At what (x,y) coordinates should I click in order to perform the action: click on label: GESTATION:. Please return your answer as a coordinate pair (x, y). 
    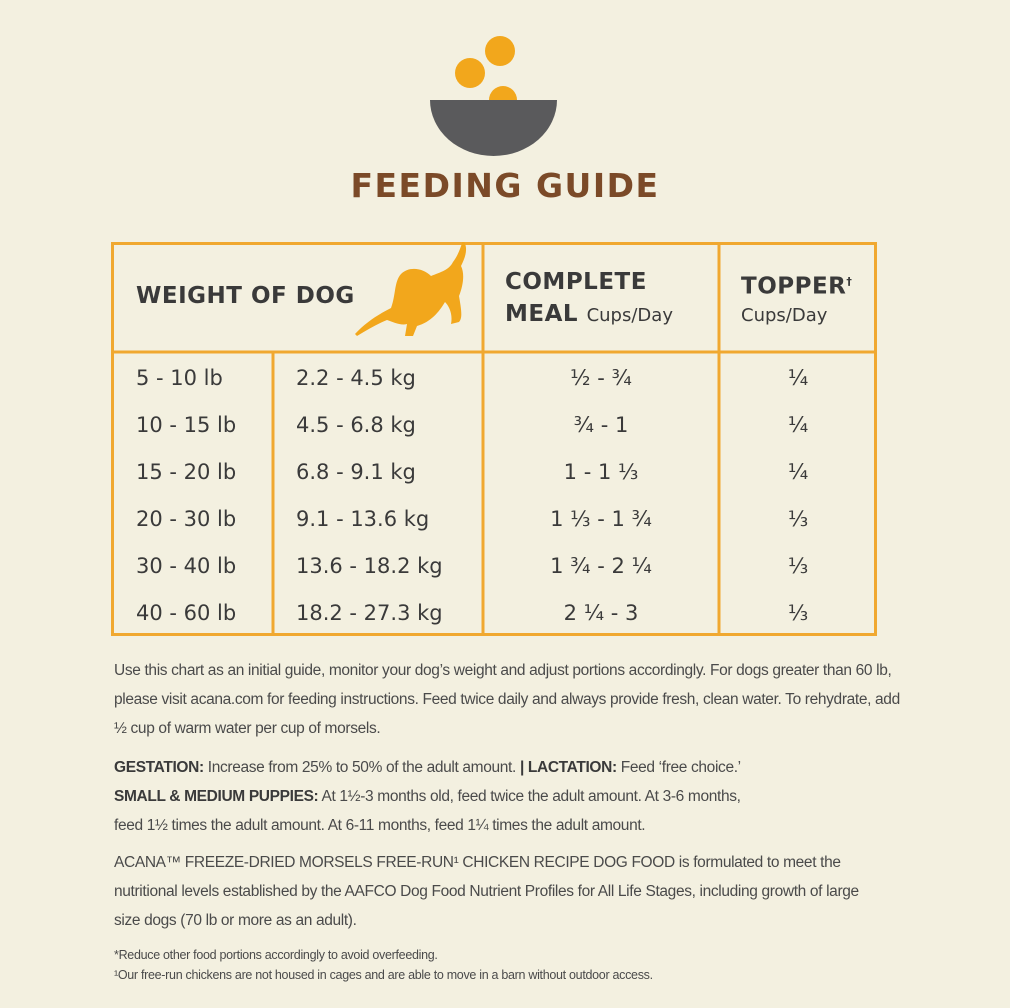
    Looking at the image, I should click on (159, 767).